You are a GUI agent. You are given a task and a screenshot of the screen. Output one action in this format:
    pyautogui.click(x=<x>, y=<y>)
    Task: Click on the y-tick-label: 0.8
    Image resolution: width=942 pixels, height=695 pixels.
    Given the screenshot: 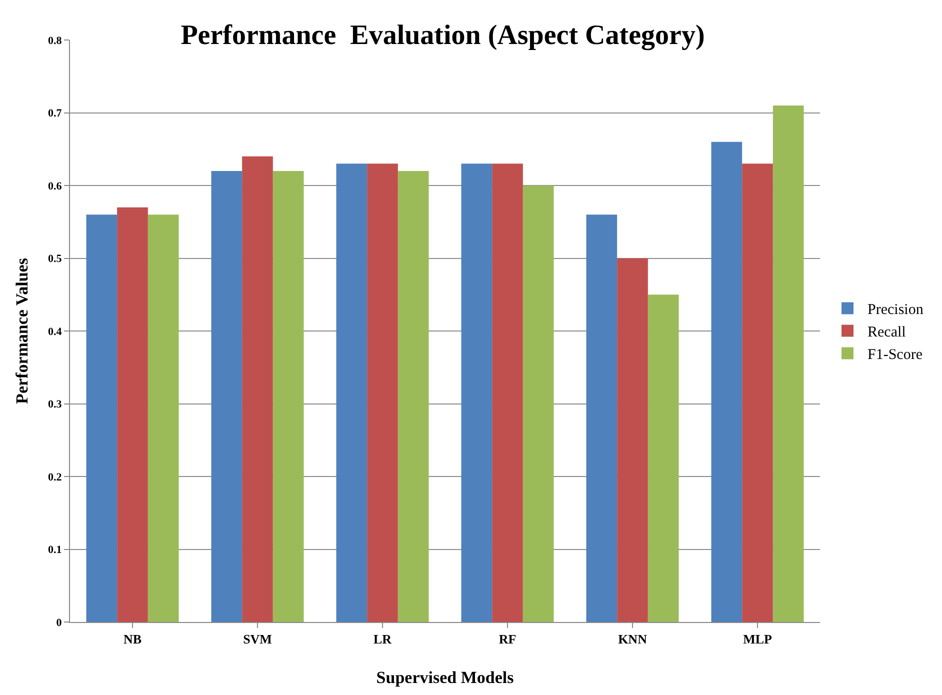 What is the action you would take?
    pyautogui.click(x=55, y=40)
    